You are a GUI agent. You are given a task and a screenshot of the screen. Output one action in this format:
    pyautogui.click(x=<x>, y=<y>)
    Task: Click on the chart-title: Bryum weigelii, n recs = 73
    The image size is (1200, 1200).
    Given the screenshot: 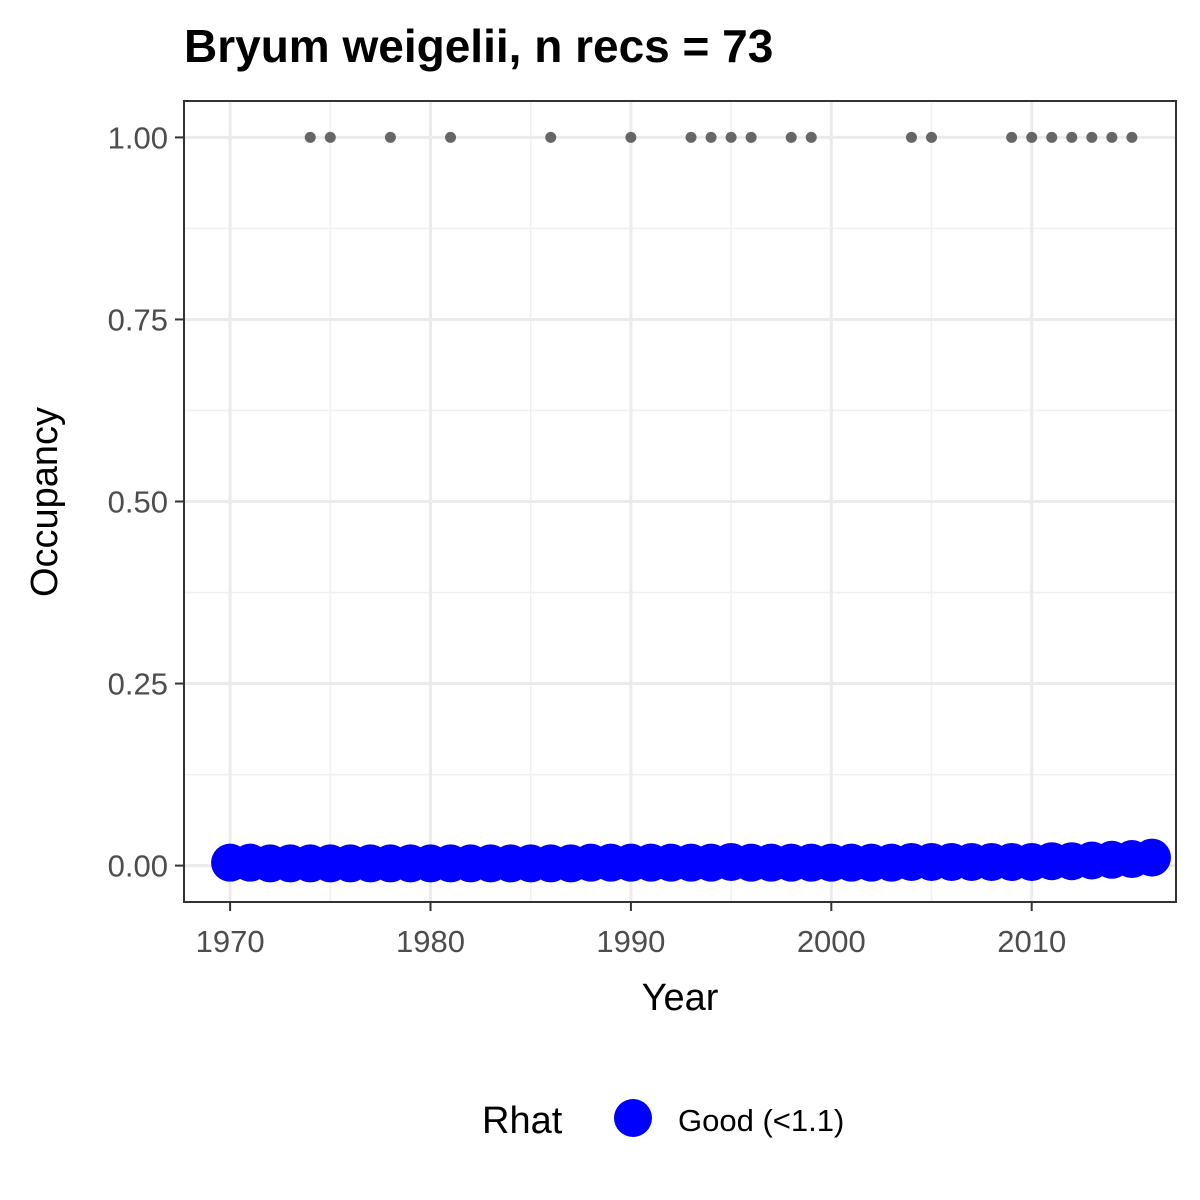 What is the action you would take?
    pyautogui.click(x=478, y=46)
    